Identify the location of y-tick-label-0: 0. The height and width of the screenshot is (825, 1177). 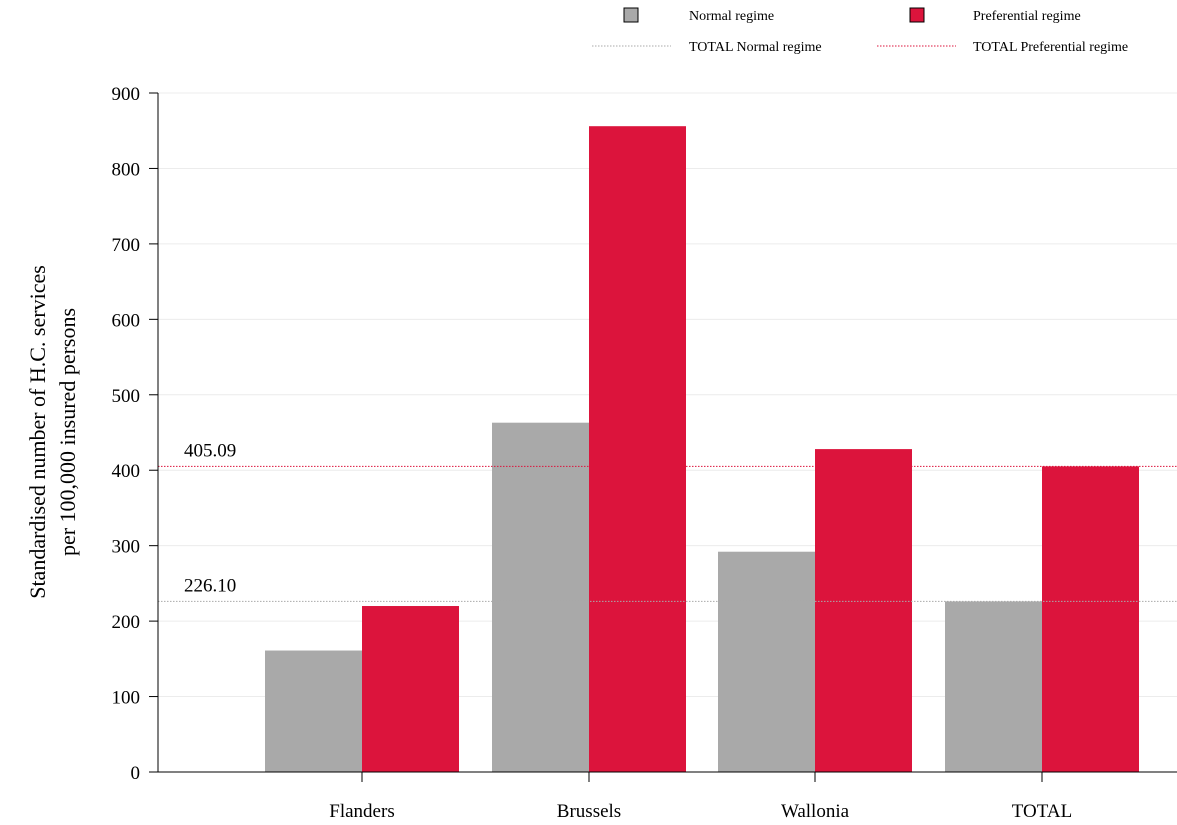
(136, 773).